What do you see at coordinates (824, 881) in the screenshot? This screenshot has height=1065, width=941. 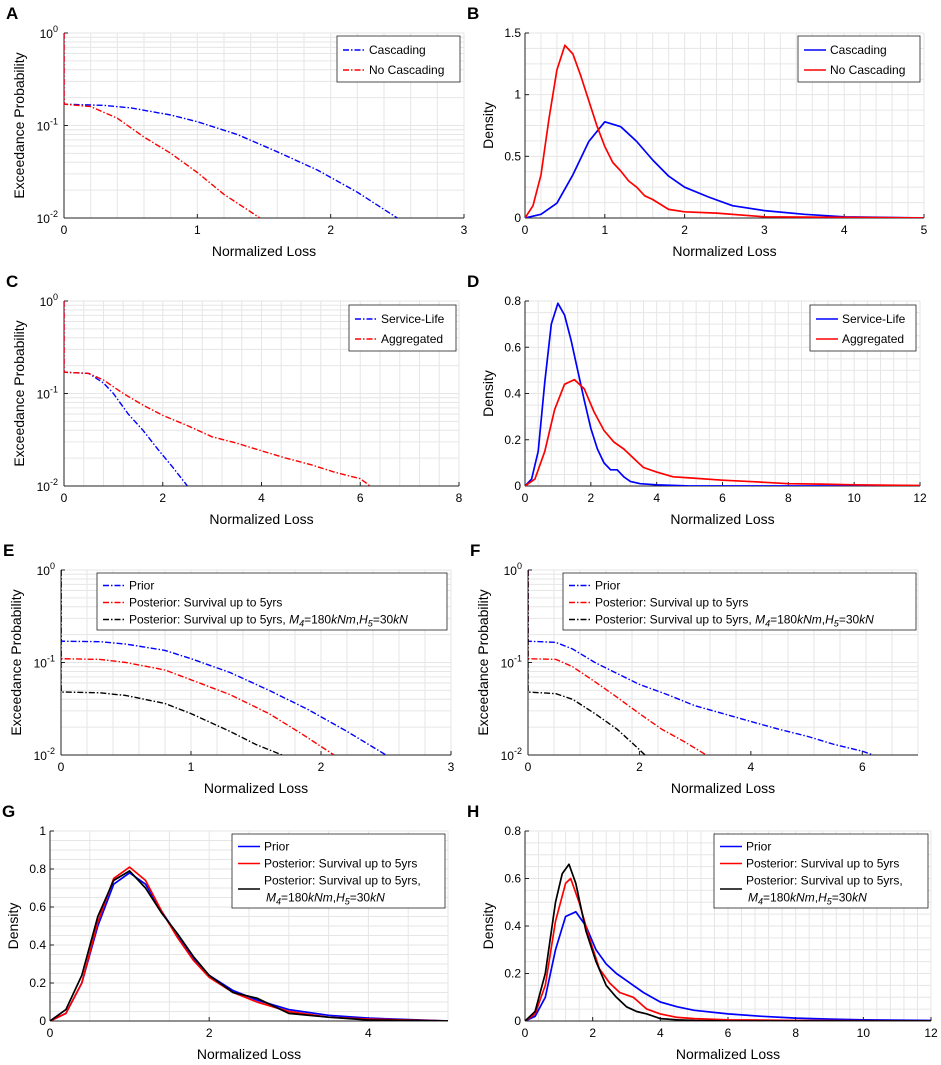 I see `legend-label: Posterior: Survival up to 5yrs,` at bounding box center [824, 881].